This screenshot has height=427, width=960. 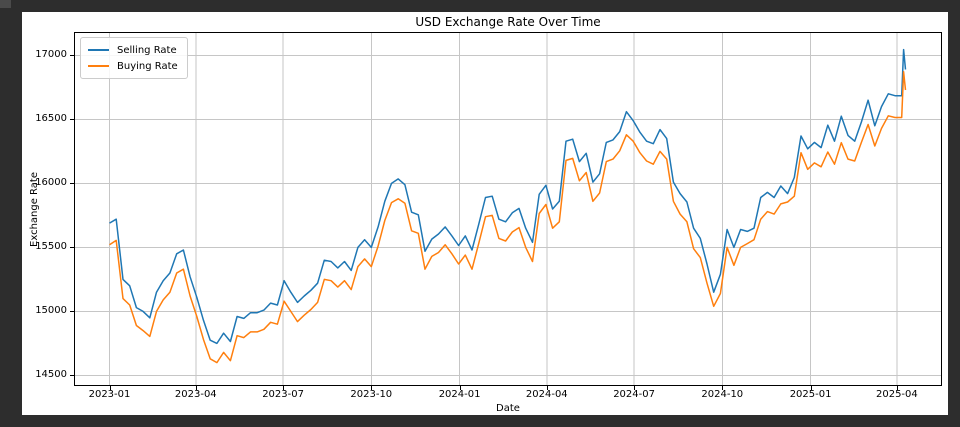 What do you see at coordinates (195, 394) in the screenshot?
I see `x-tick-label: 2023-04` at bounding box center [195, 394].